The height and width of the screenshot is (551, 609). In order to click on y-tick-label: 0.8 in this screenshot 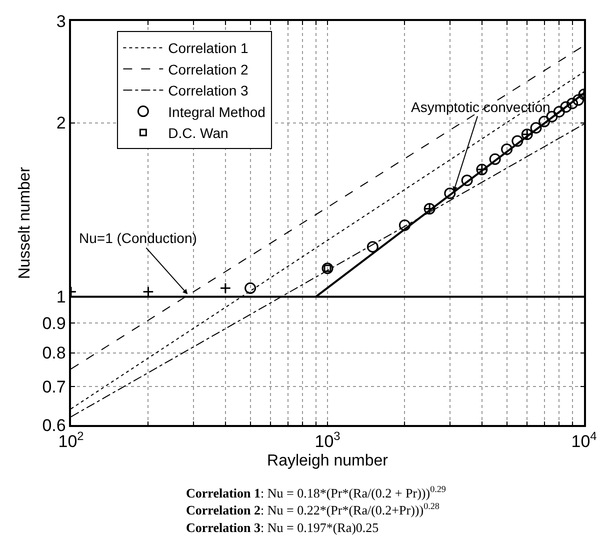, I will do `click(54, 353)`.